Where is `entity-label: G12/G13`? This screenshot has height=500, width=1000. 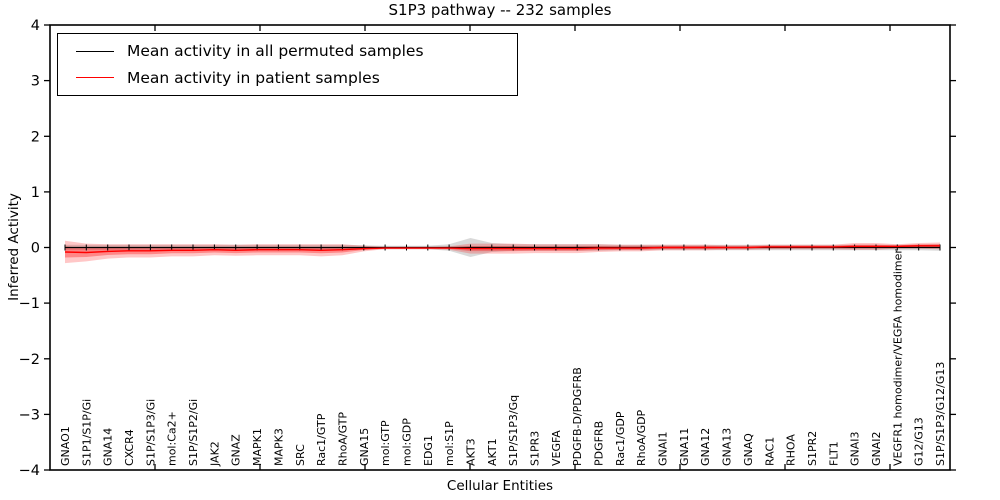
entity-label: G12/G13 is located at coordinates (919, 441).